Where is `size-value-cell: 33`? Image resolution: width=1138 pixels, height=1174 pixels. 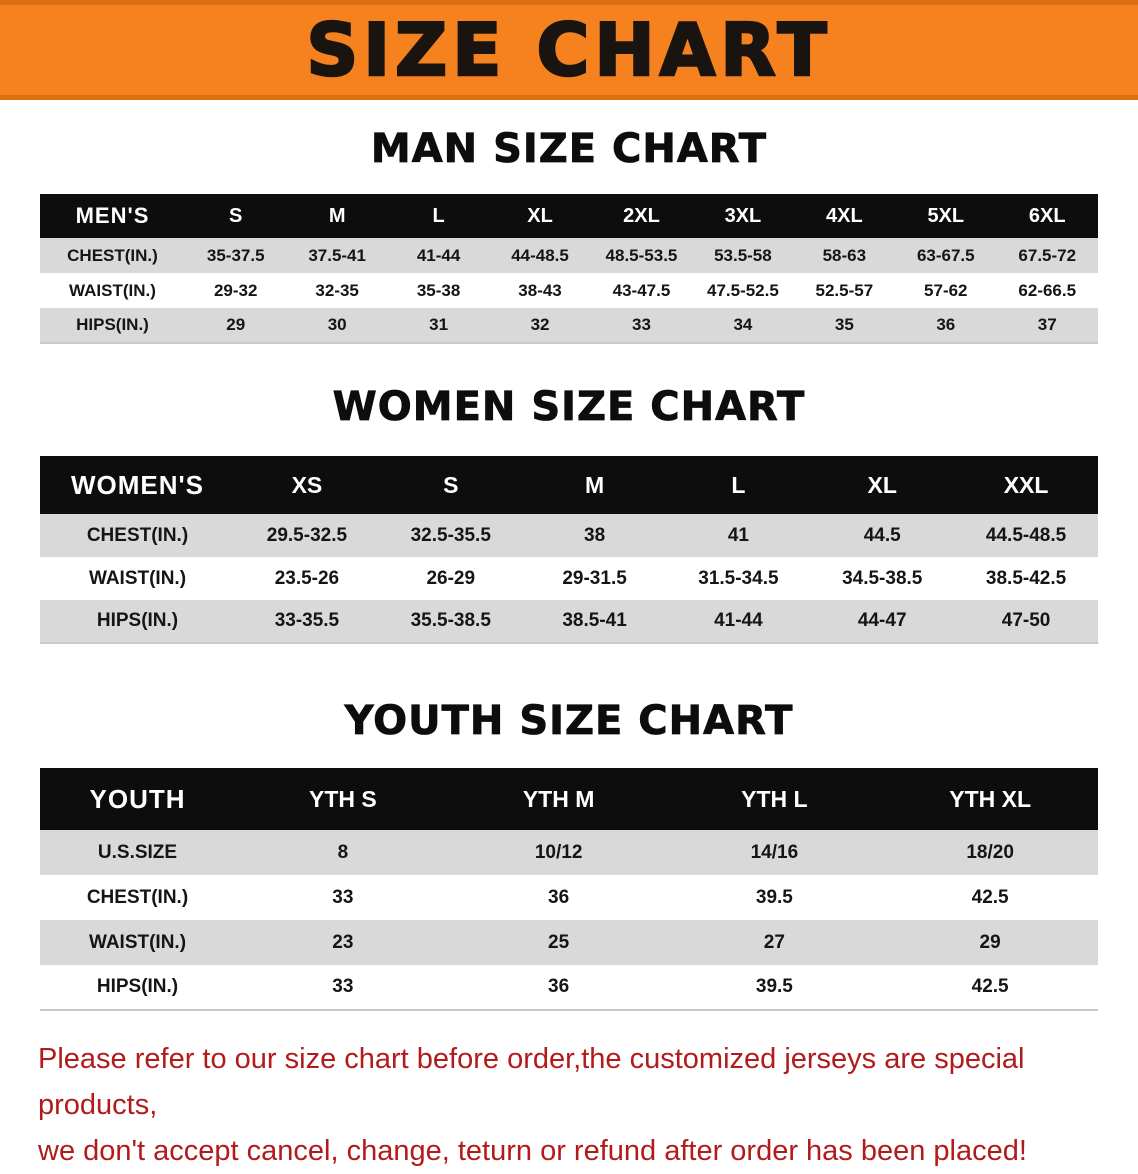
size-value-cell: 33 is located at coordinates (343, 897).